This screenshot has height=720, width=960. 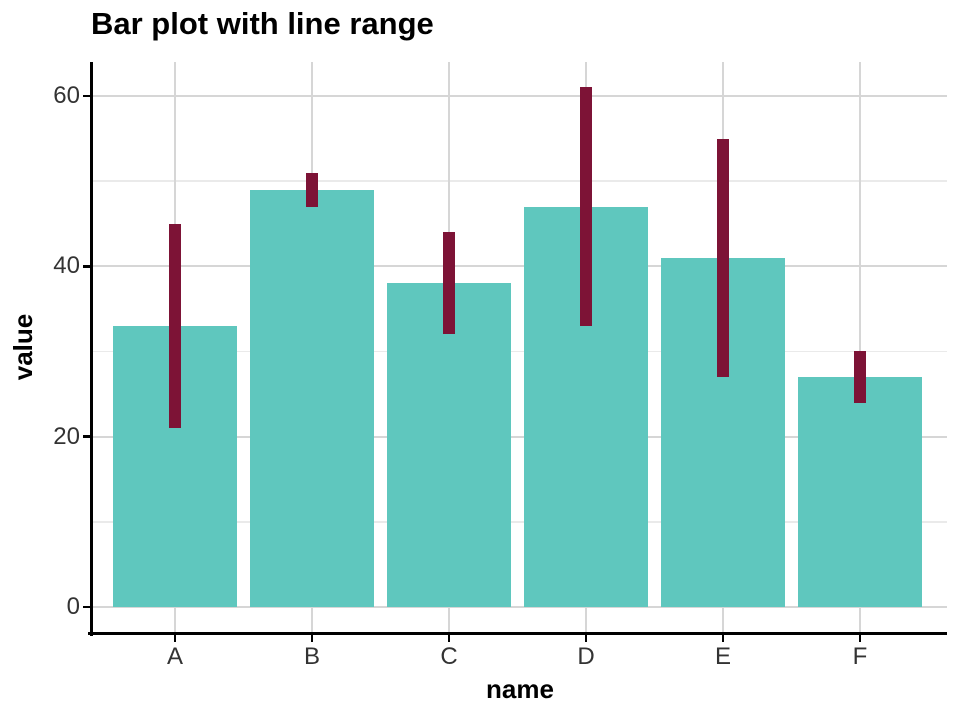 What do you see at coordinates (586, 206) in the screenshot?
I see `linerange-D` at bounding box center [586, 206].